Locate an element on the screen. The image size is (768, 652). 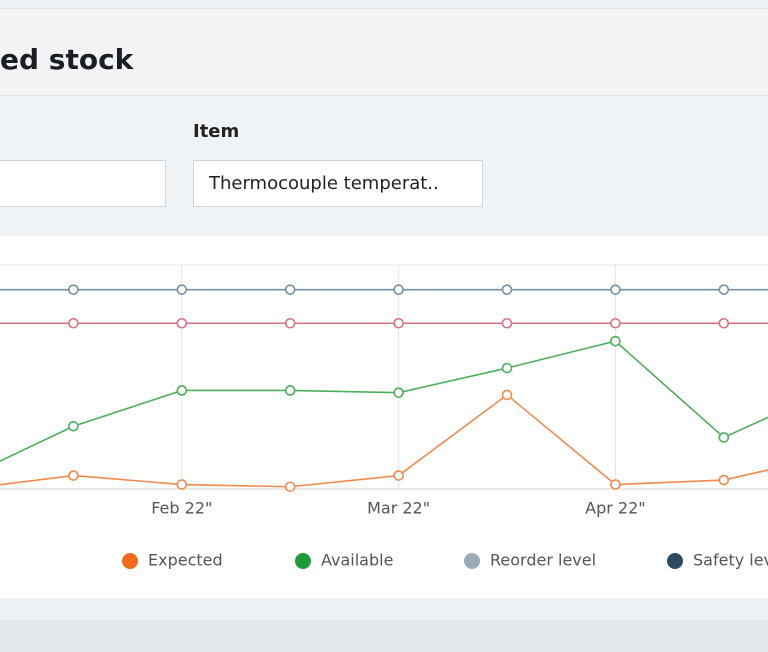
header: ed stock is located at coordinates (384, 52).